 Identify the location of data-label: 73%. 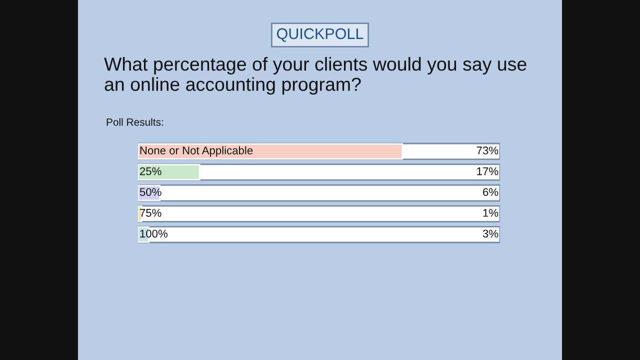
(487, 150).